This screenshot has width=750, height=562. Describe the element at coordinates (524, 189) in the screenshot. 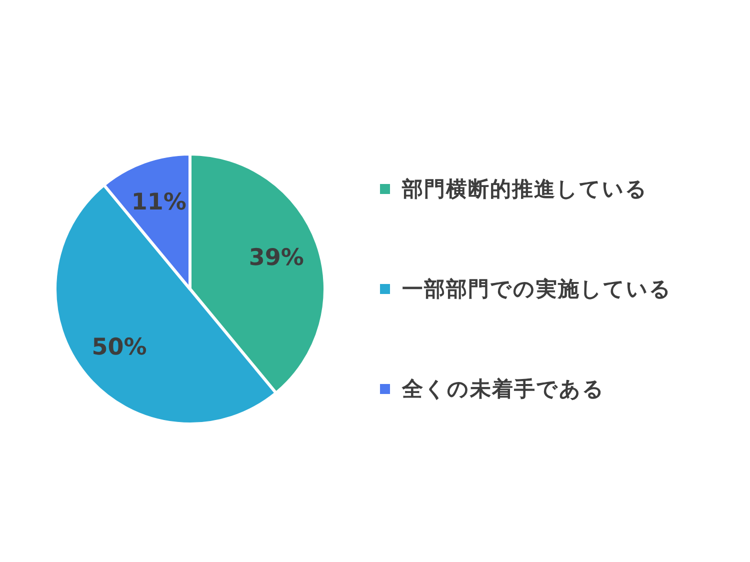

I see `legend-label: 部門横断的推進している` at that location.